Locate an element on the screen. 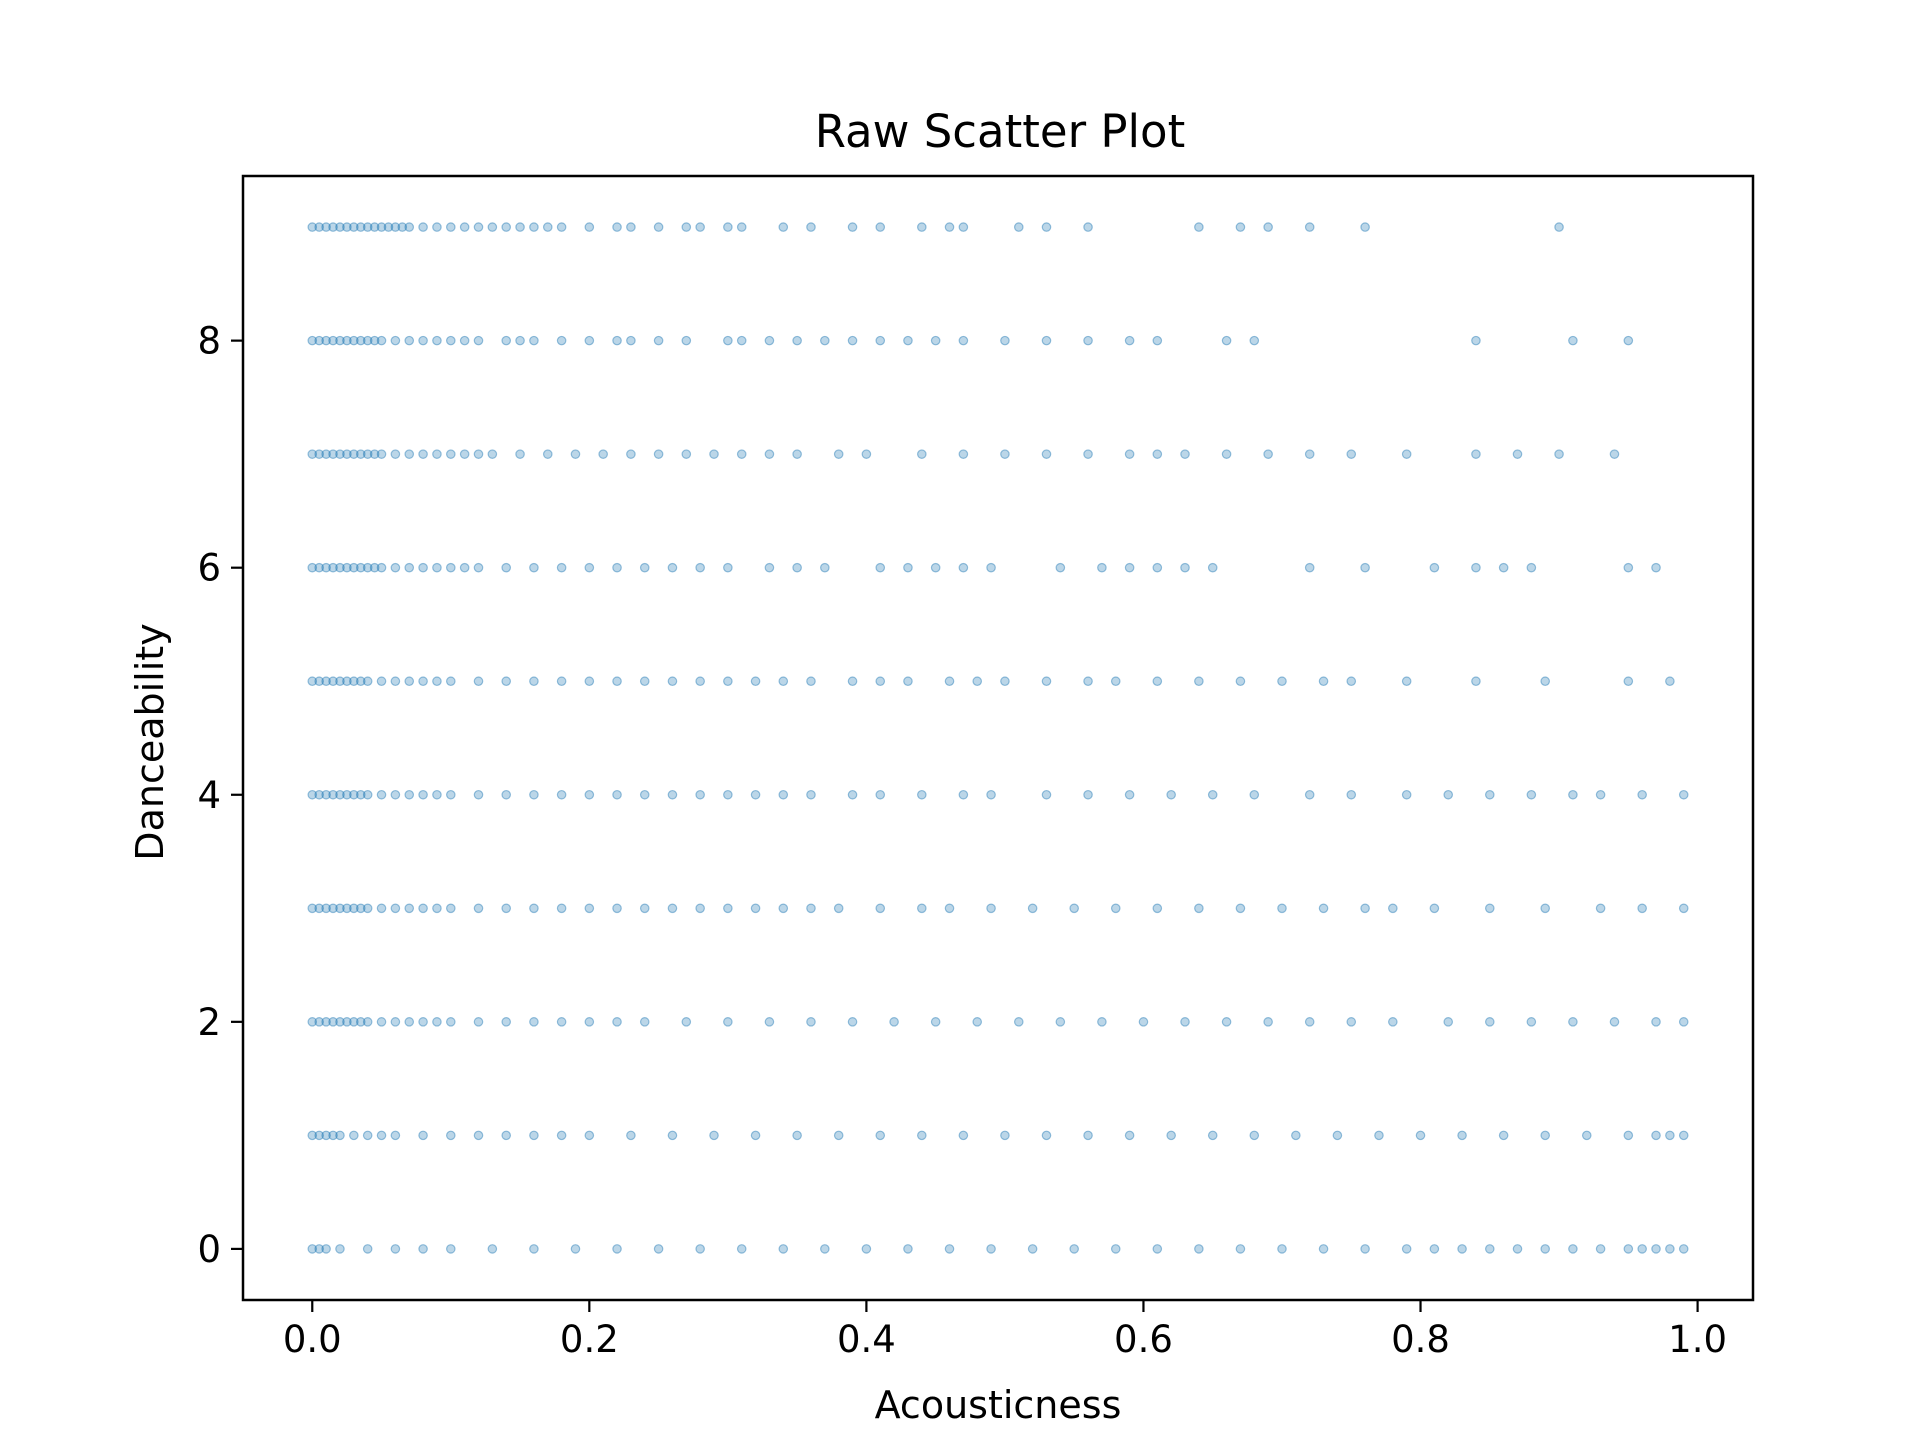 Image resolution: width=1920 pixels, height=1440 pixels. x-axis-label: Acousticness is located at coordinates (998, 1405).